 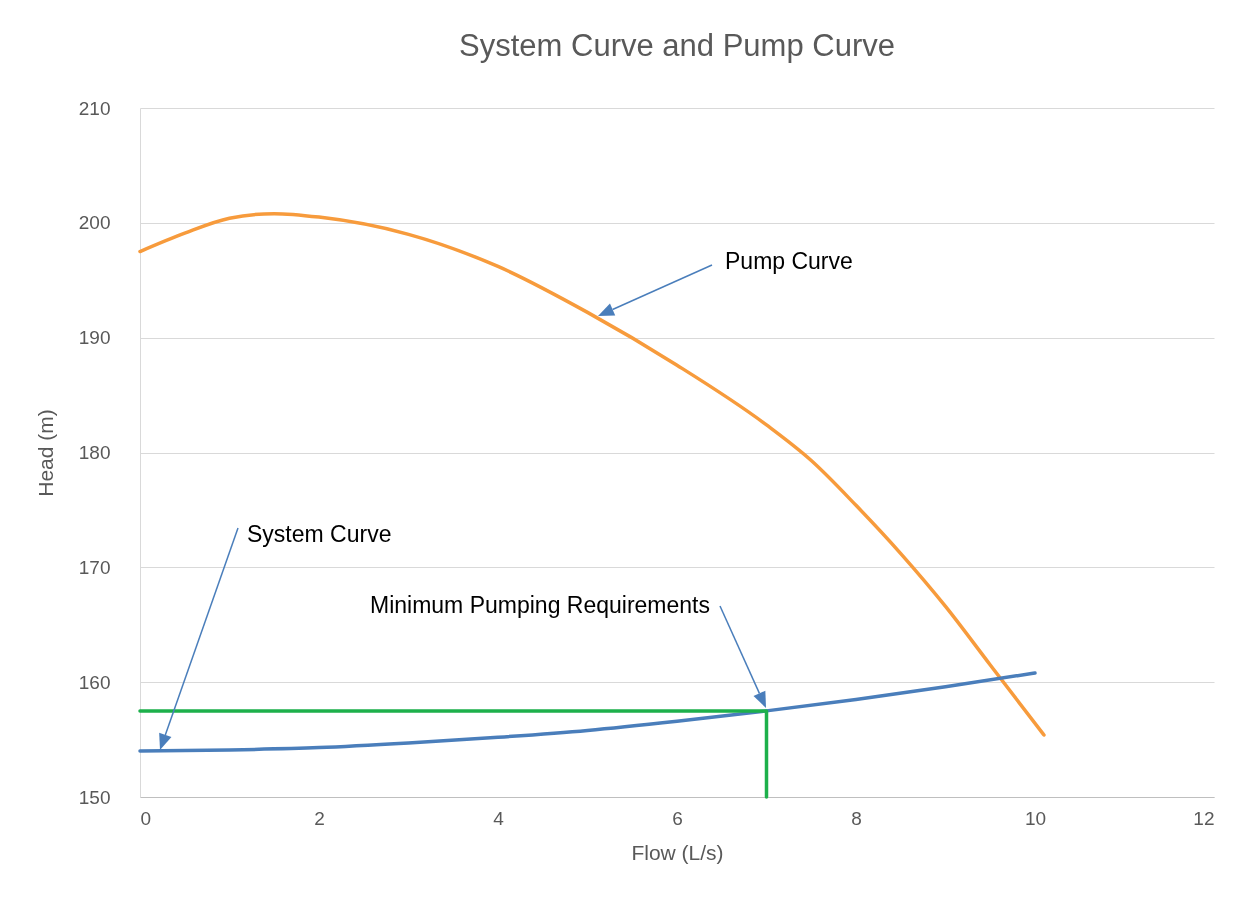 What do you see at coordinates (677, 818) in the screenshot?
I see `x-tick-label: 6` at bounding box center [677, 818].